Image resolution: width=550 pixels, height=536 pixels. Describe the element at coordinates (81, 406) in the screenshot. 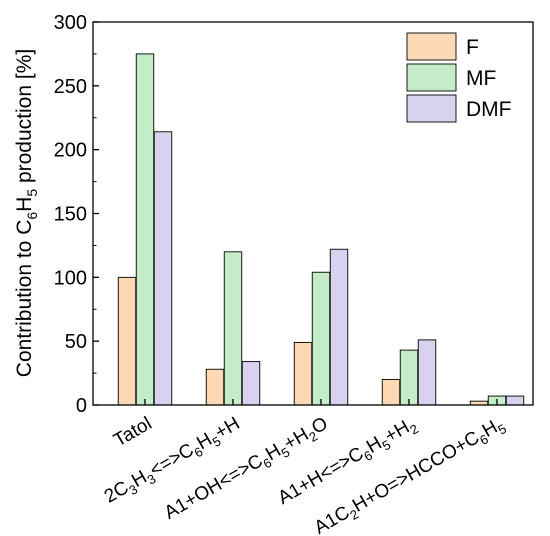

I see `y-tick-label: 0` at that location.